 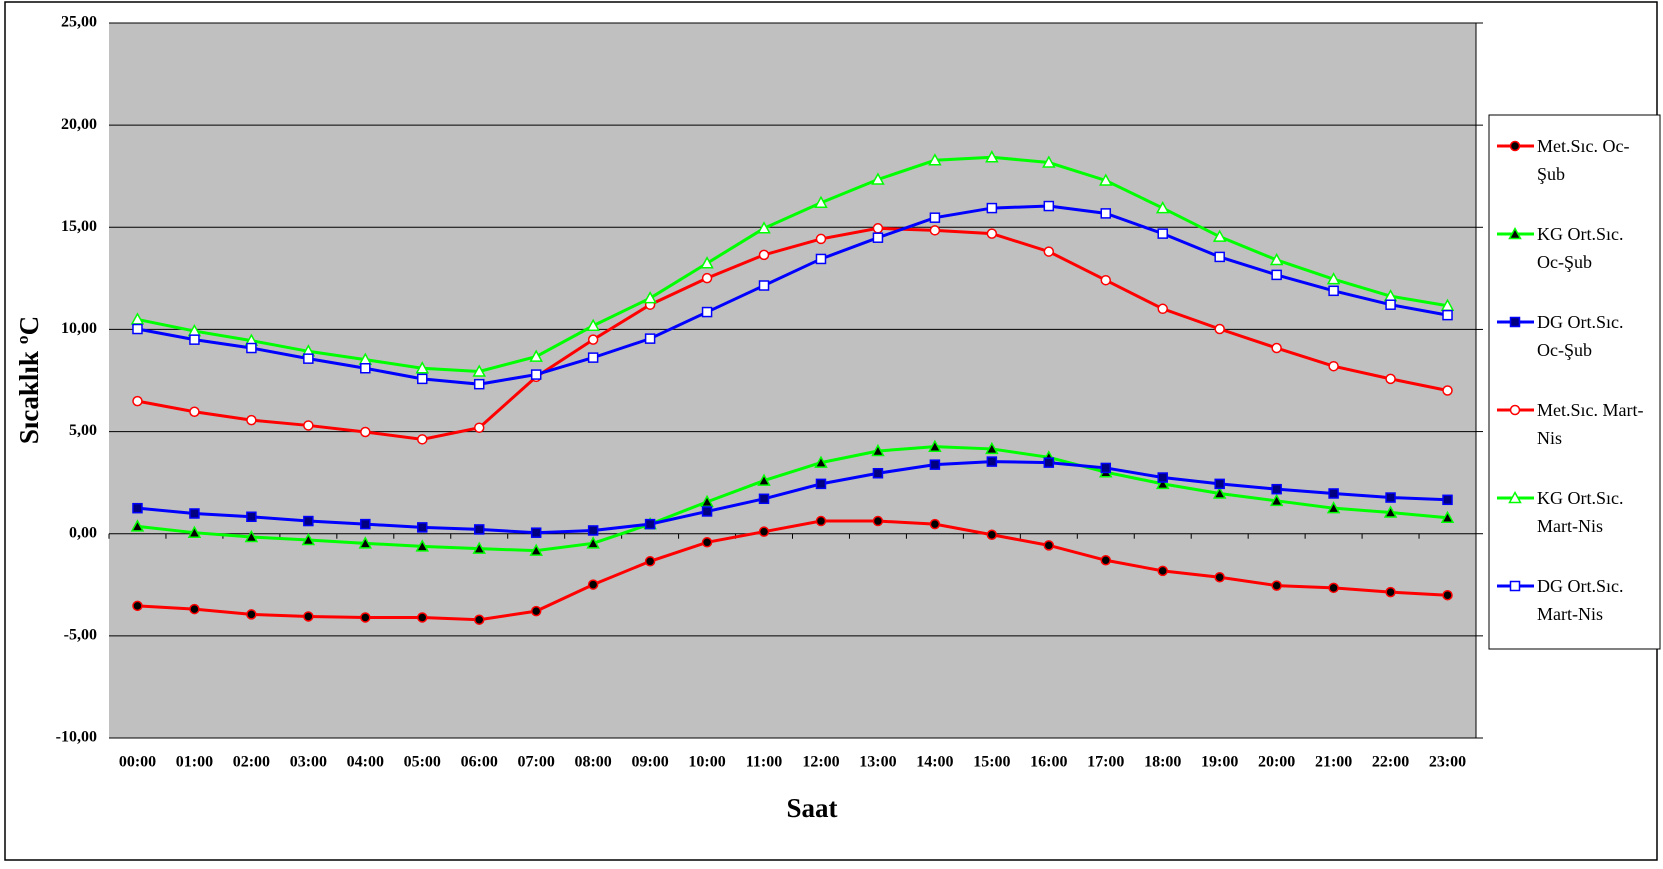 What do you see at coordinates (365, 762) in the screenshot?
I see `x-tick-label: 04:00` at bounding box center [365, 762].